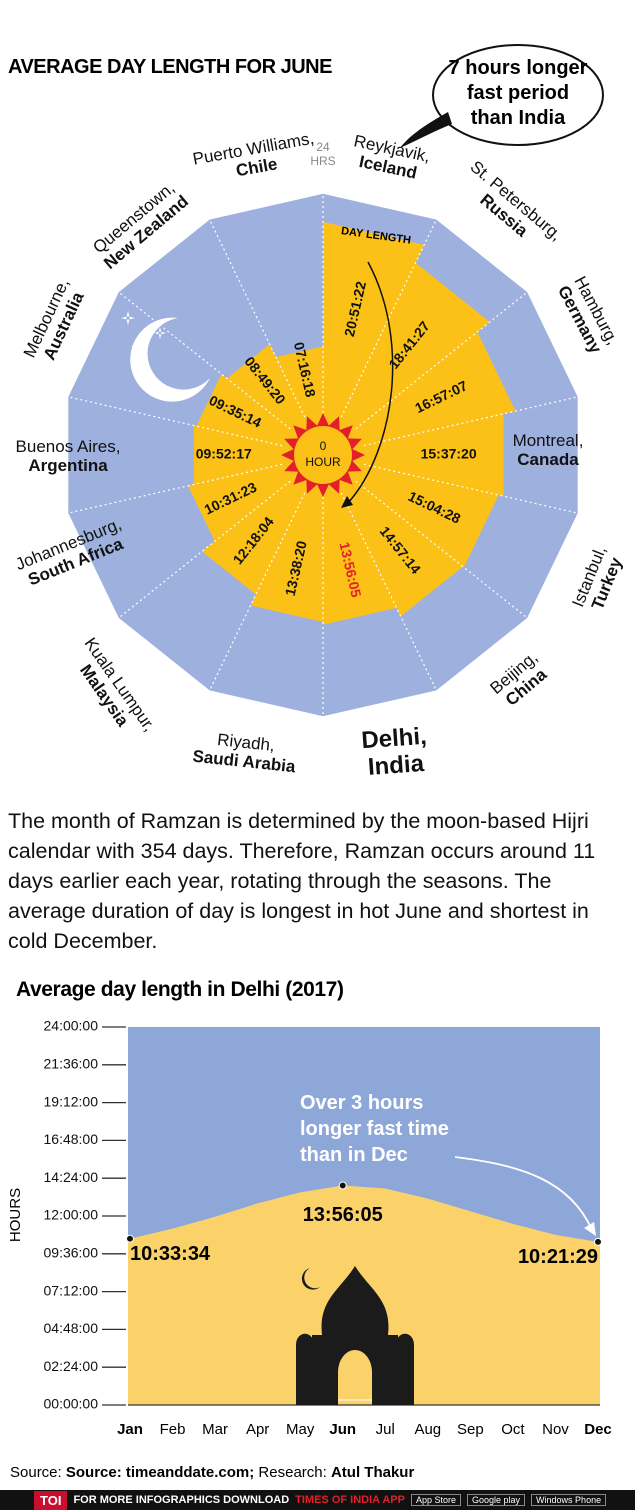 Image resolution: width=635 pixels, height=1510 pixels. What do you see at coordinates (71, 1139) in the screenshot?
I see `y-tick-label: 16:48:00` at bounding box center [71, 1139].